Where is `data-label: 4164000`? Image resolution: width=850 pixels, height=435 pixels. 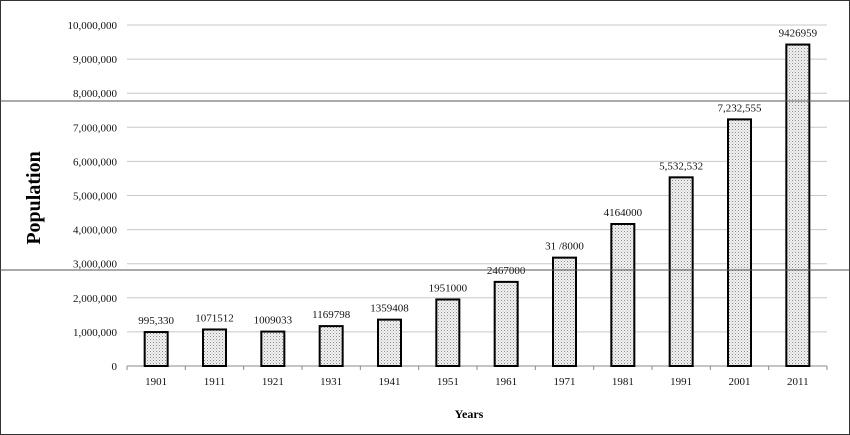
data-label: 4164000 is located at coordinates (623, 213).